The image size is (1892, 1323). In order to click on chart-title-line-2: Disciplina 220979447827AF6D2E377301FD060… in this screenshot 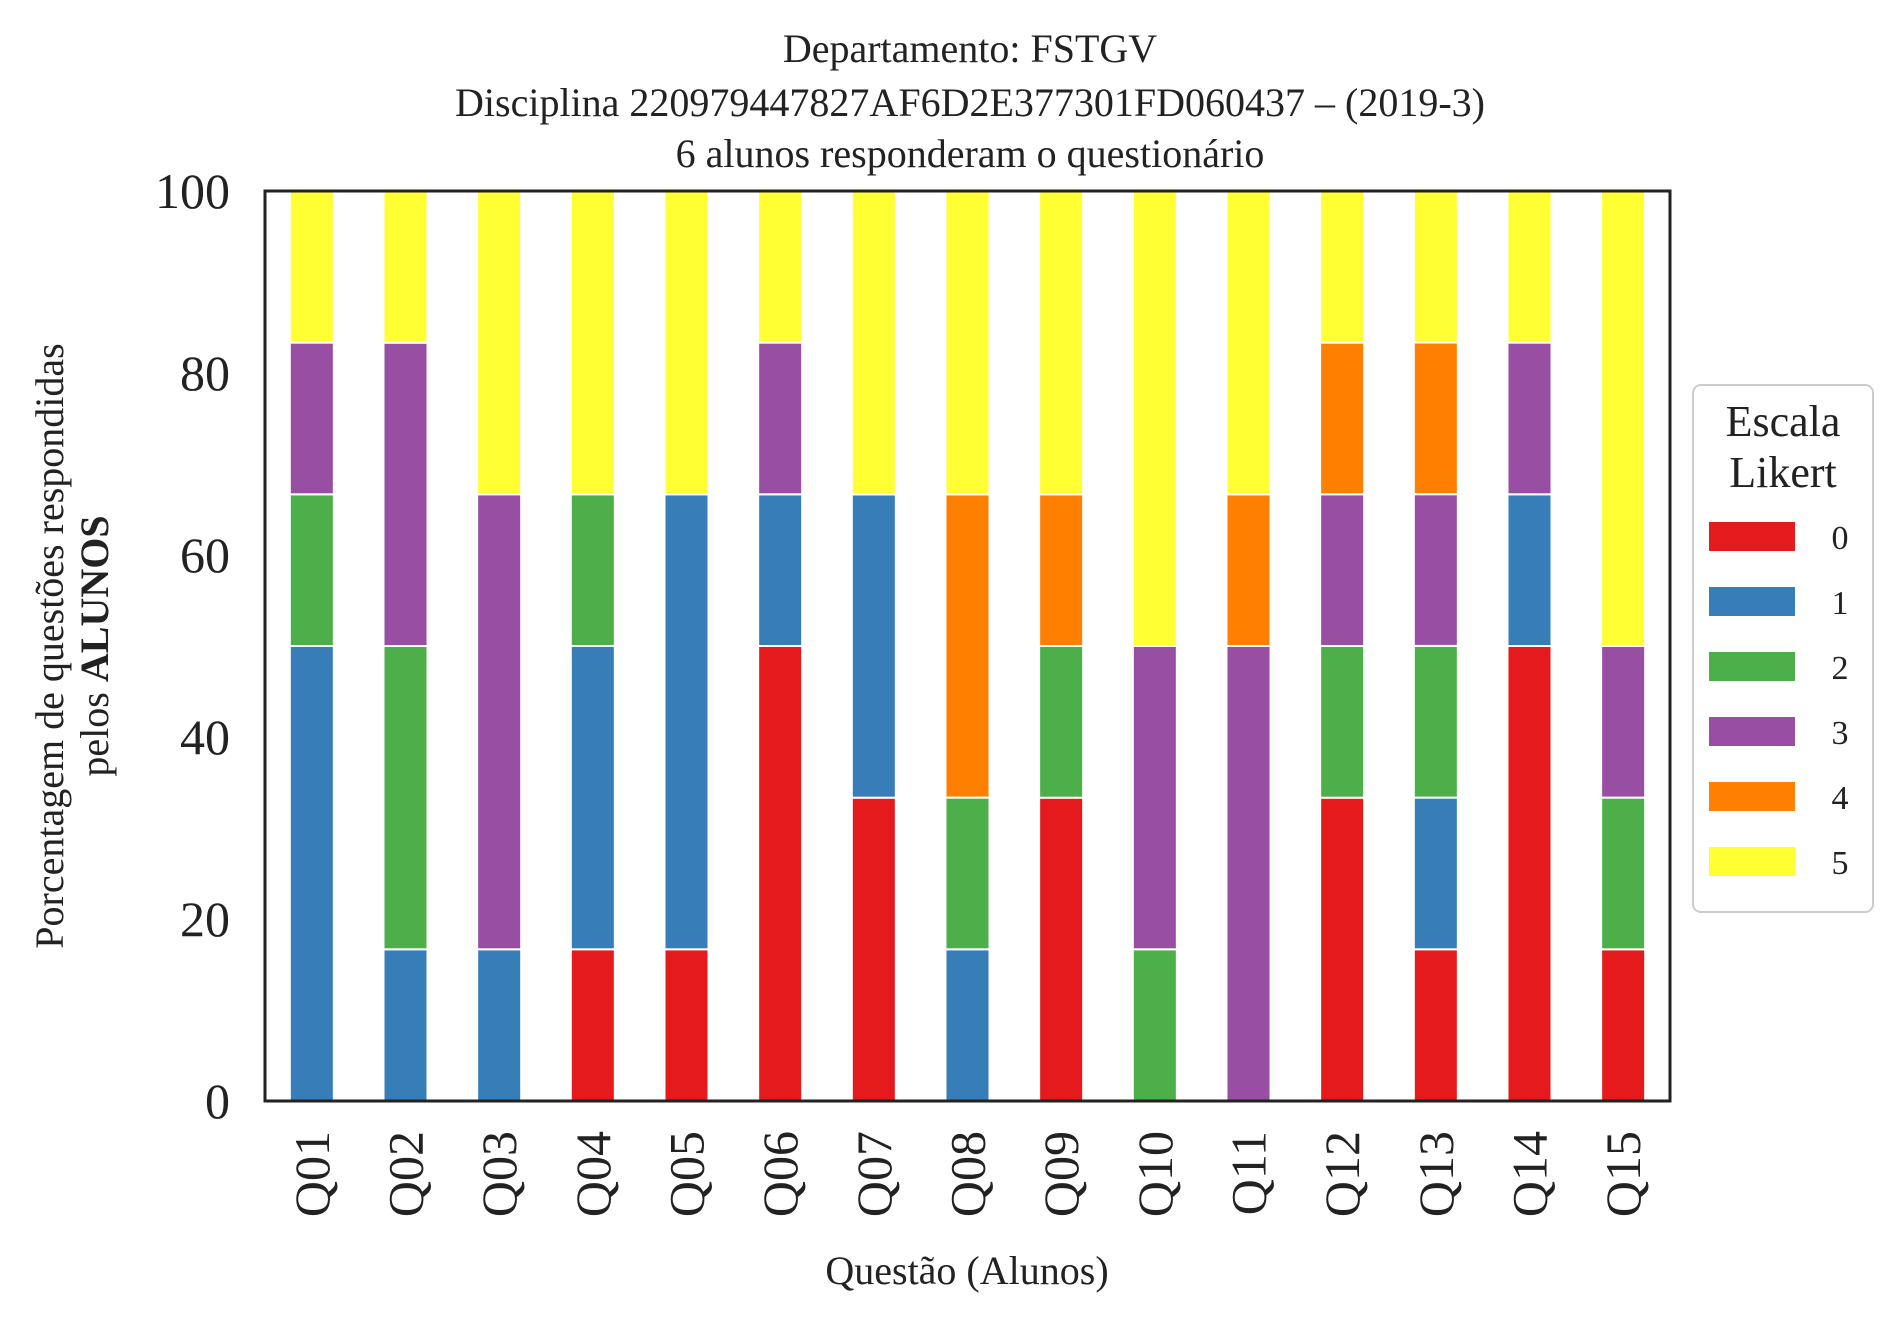, I will do `click(970, 102)`.